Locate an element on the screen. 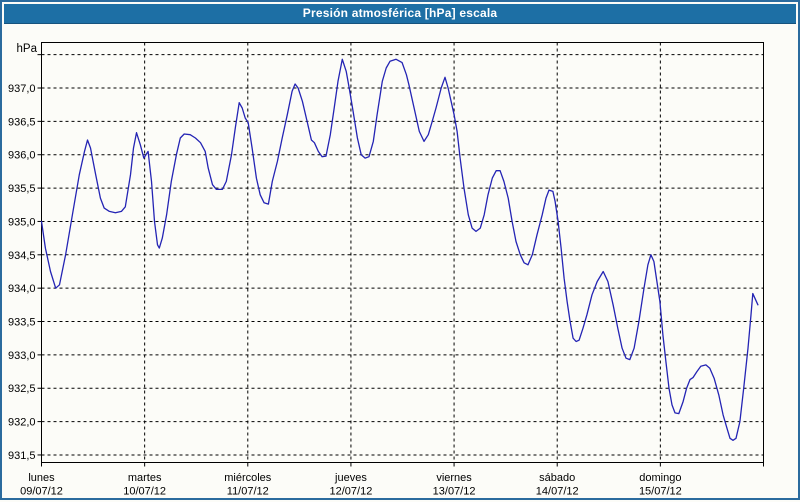 The width and height of the screenshot is (800, 502). x-day-date-label: 15/07/12 is located at coordinates (660, 492).